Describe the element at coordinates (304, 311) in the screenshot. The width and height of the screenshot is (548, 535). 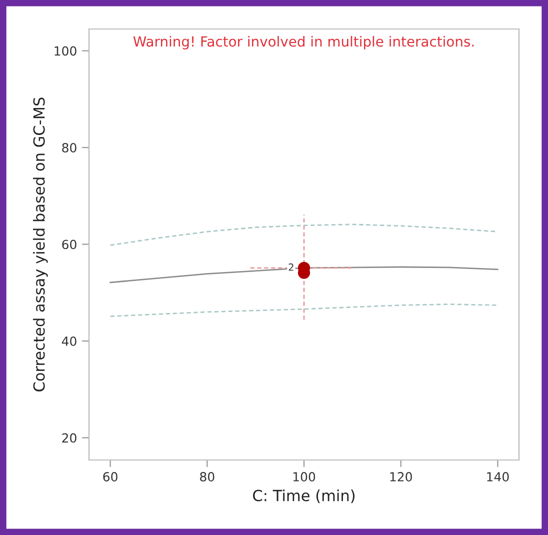
I see `line-series` at that location.